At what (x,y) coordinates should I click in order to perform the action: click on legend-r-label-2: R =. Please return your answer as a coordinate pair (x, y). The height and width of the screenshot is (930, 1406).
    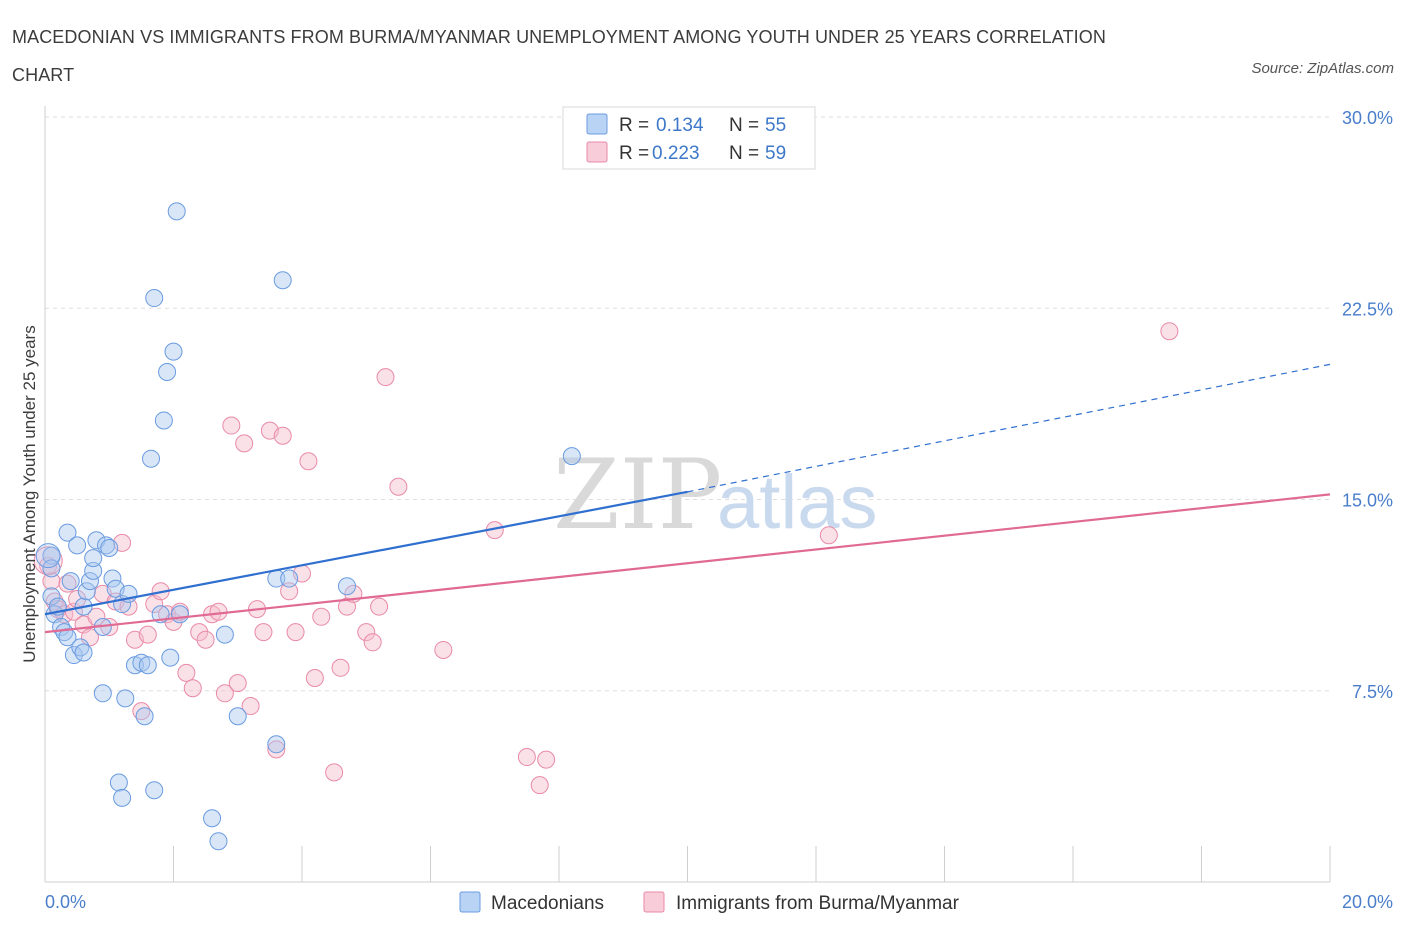
    Looking at the image, I should click on (634, 153).